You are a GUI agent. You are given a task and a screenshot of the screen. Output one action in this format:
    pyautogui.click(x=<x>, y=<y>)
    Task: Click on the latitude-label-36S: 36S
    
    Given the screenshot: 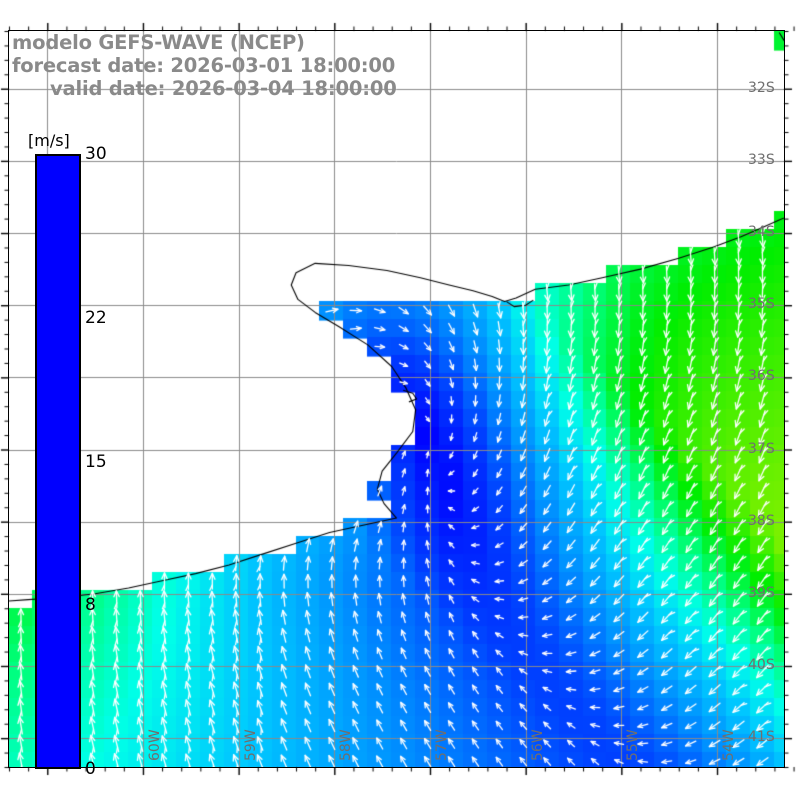 What is the action you would take?
    pyautogui.click(x=761, y=376)
    